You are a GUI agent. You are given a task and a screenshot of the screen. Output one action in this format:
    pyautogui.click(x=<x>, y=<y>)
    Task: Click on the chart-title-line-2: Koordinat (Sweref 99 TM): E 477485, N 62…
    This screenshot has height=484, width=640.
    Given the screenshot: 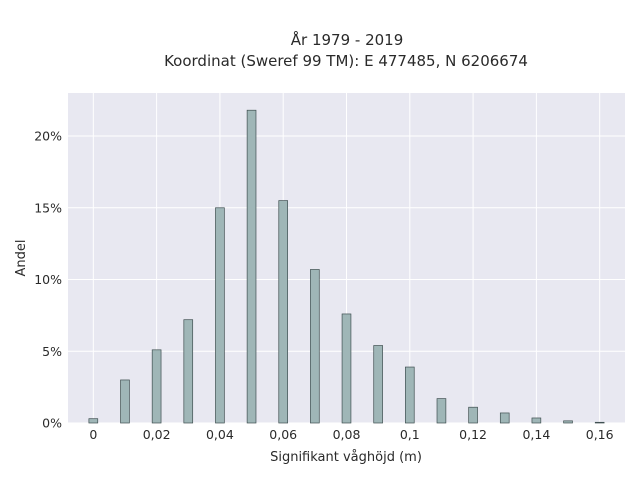 What is the action you would take?
    pyautogui.click(x=346, y=61)
    